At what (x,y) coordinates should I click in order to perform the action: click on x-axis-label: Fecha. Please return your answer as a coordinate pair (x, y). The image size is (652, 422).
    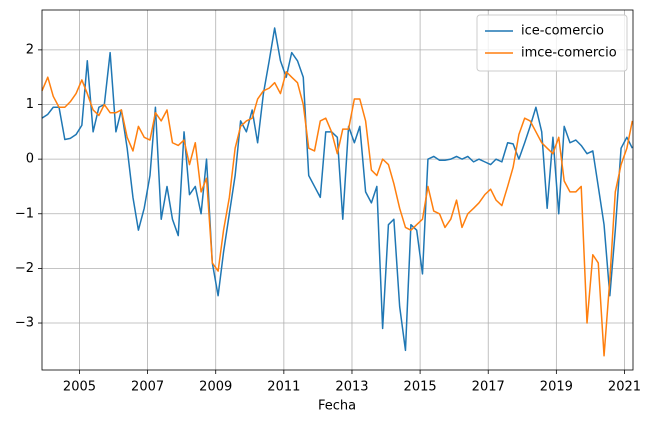
    Looking at the image, I should click on (337, 406).